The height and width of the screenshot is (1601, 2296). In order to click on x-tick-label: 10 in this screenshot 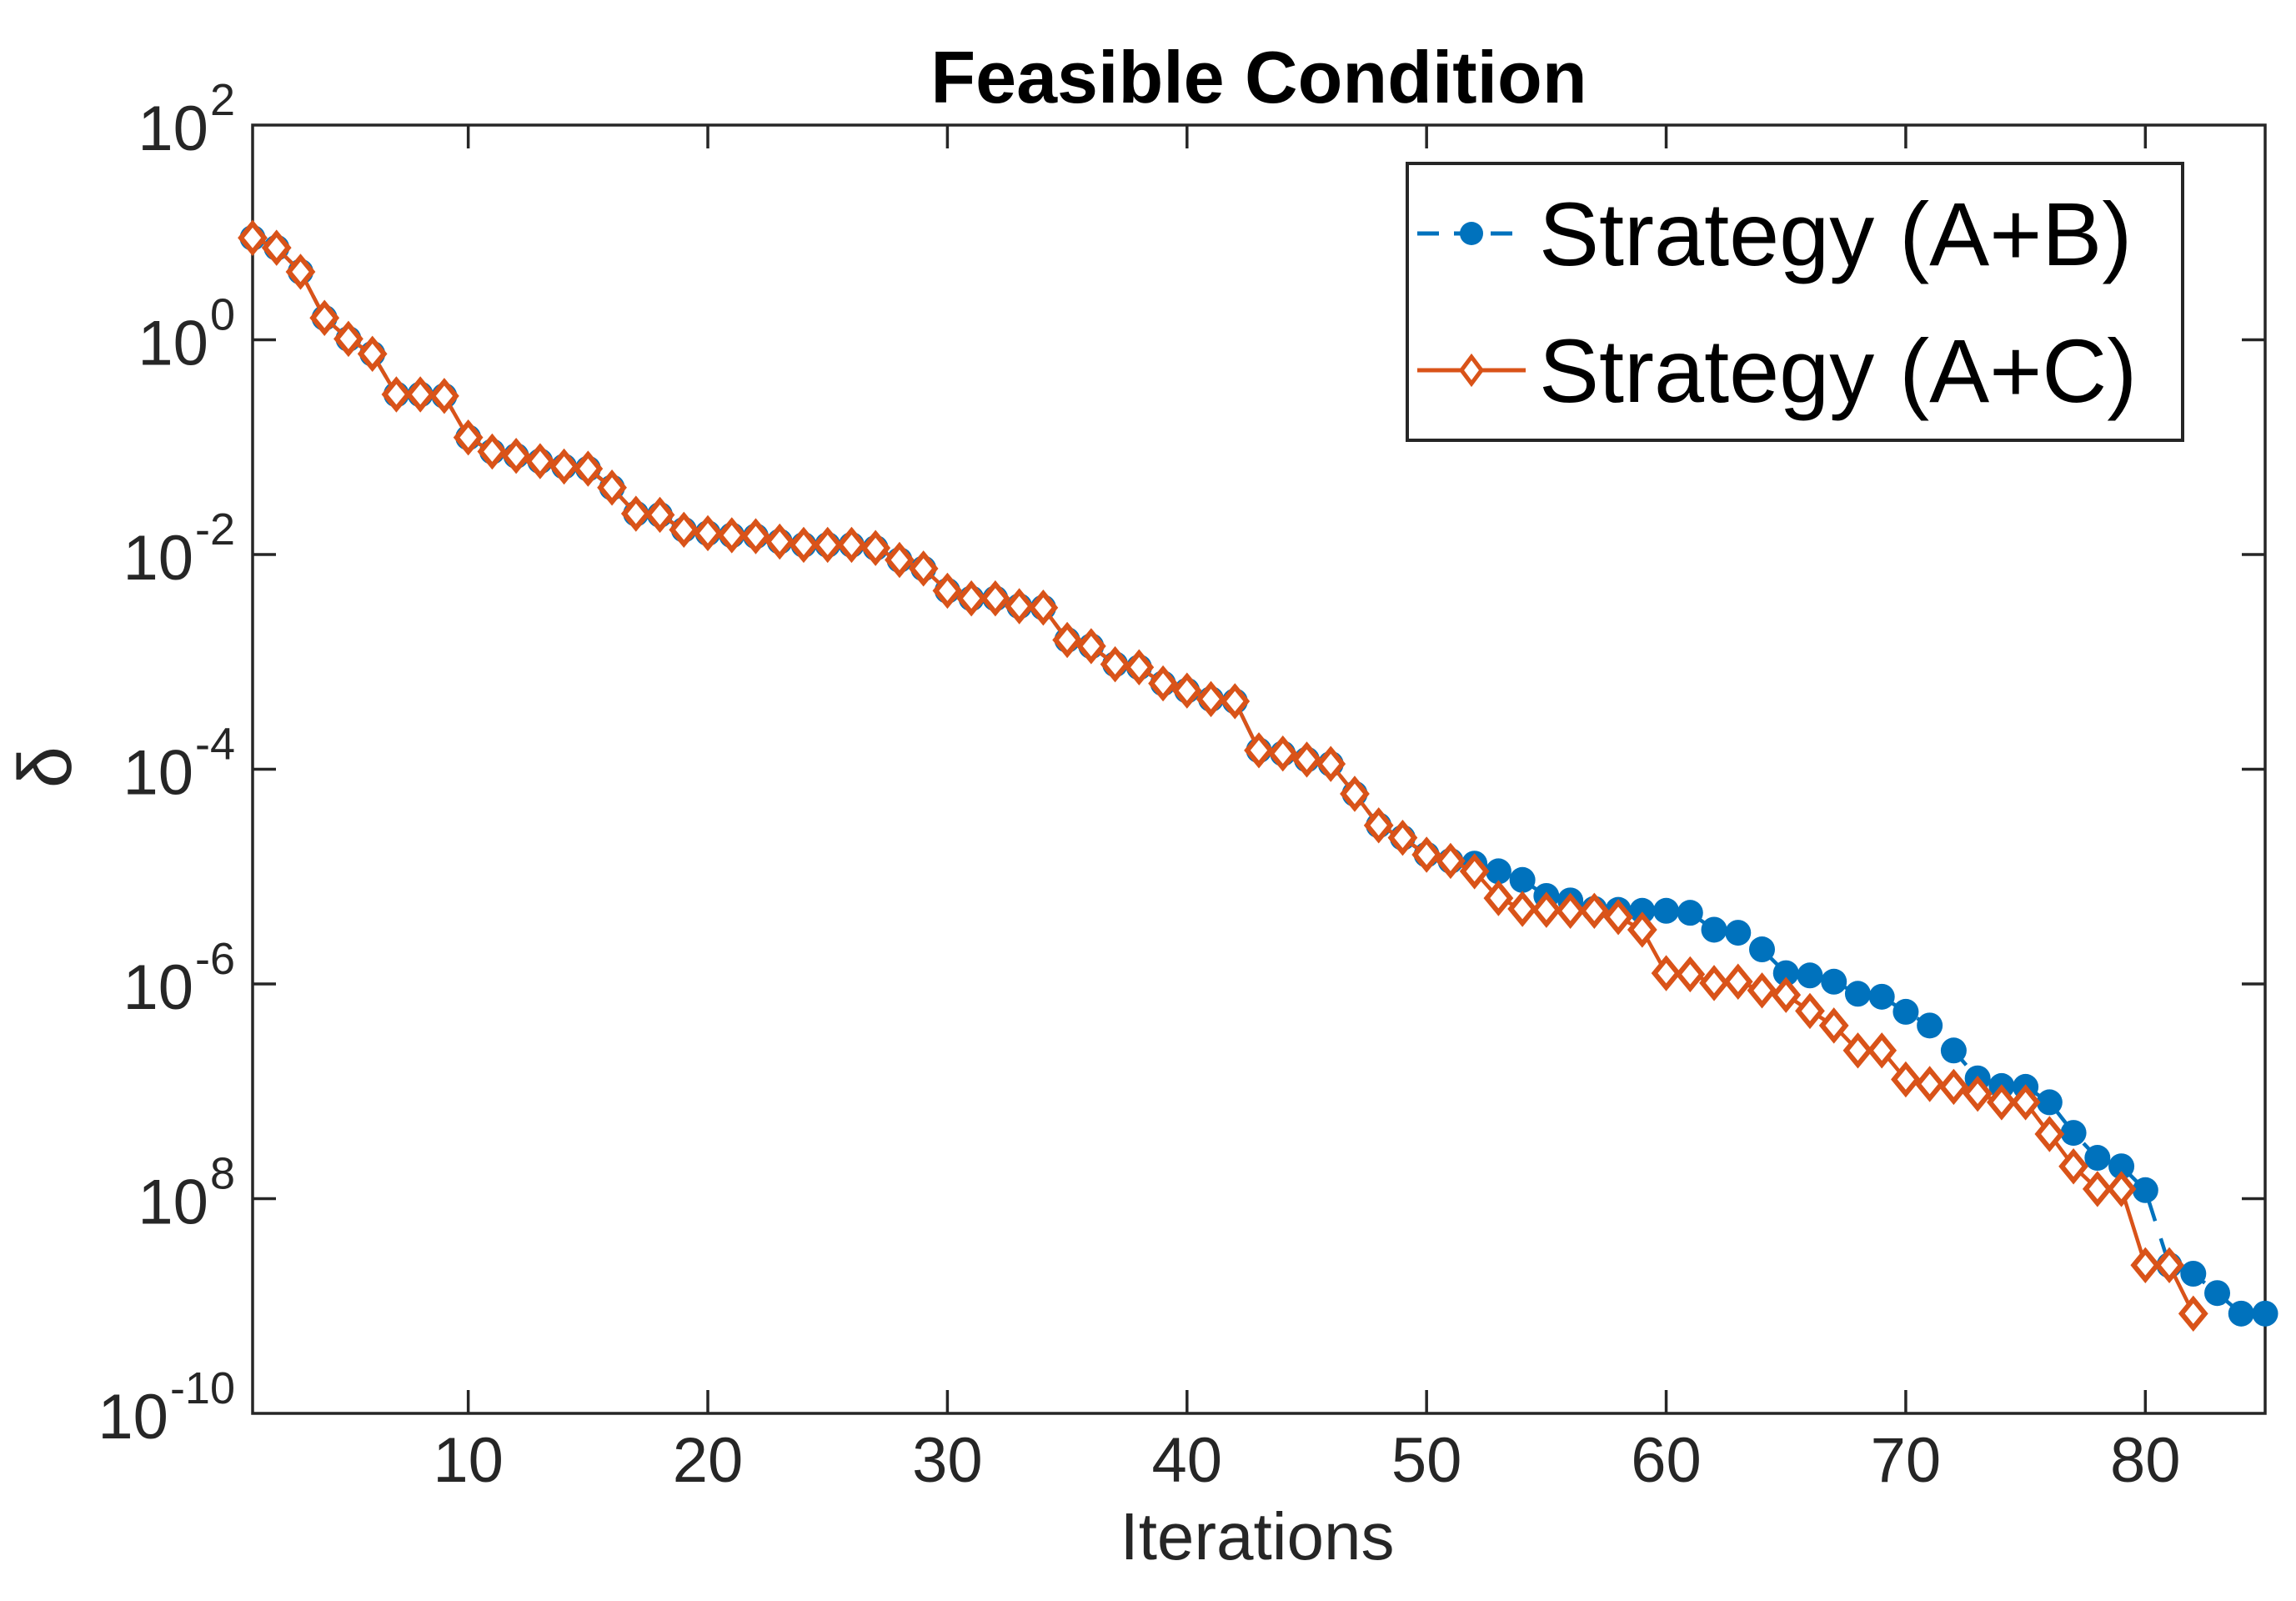, I will do `click(469, 1460)`.